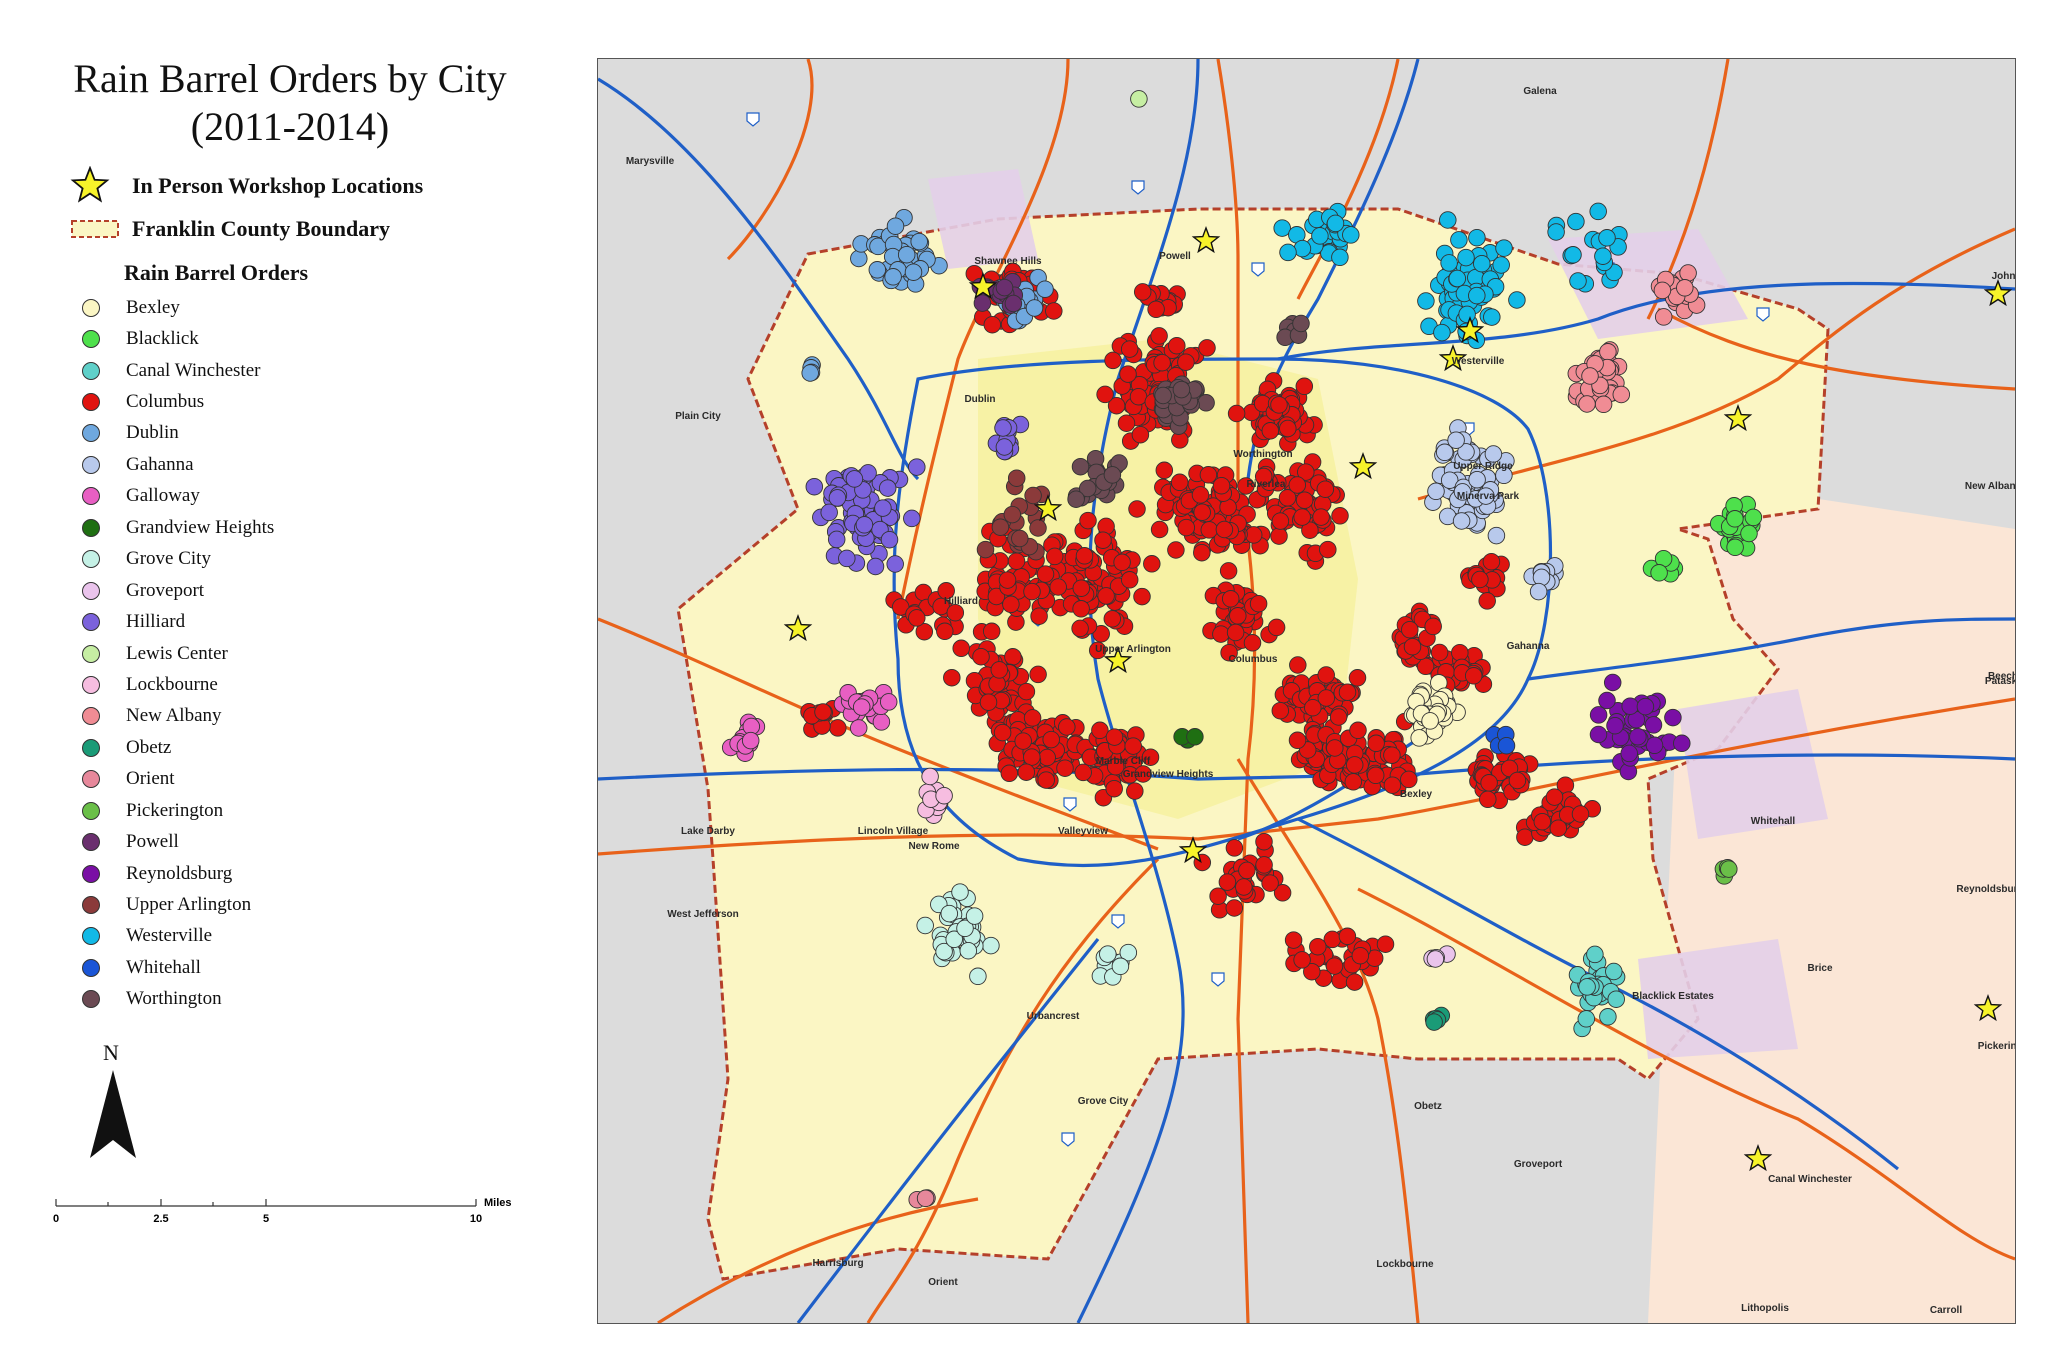 Image resolution: width=2048 pixels, height=1365 pixels. Describe the element at coordinates (708, 831) in the screenshot. I see `place-label-lake-darby: Lake Darby` at that location.